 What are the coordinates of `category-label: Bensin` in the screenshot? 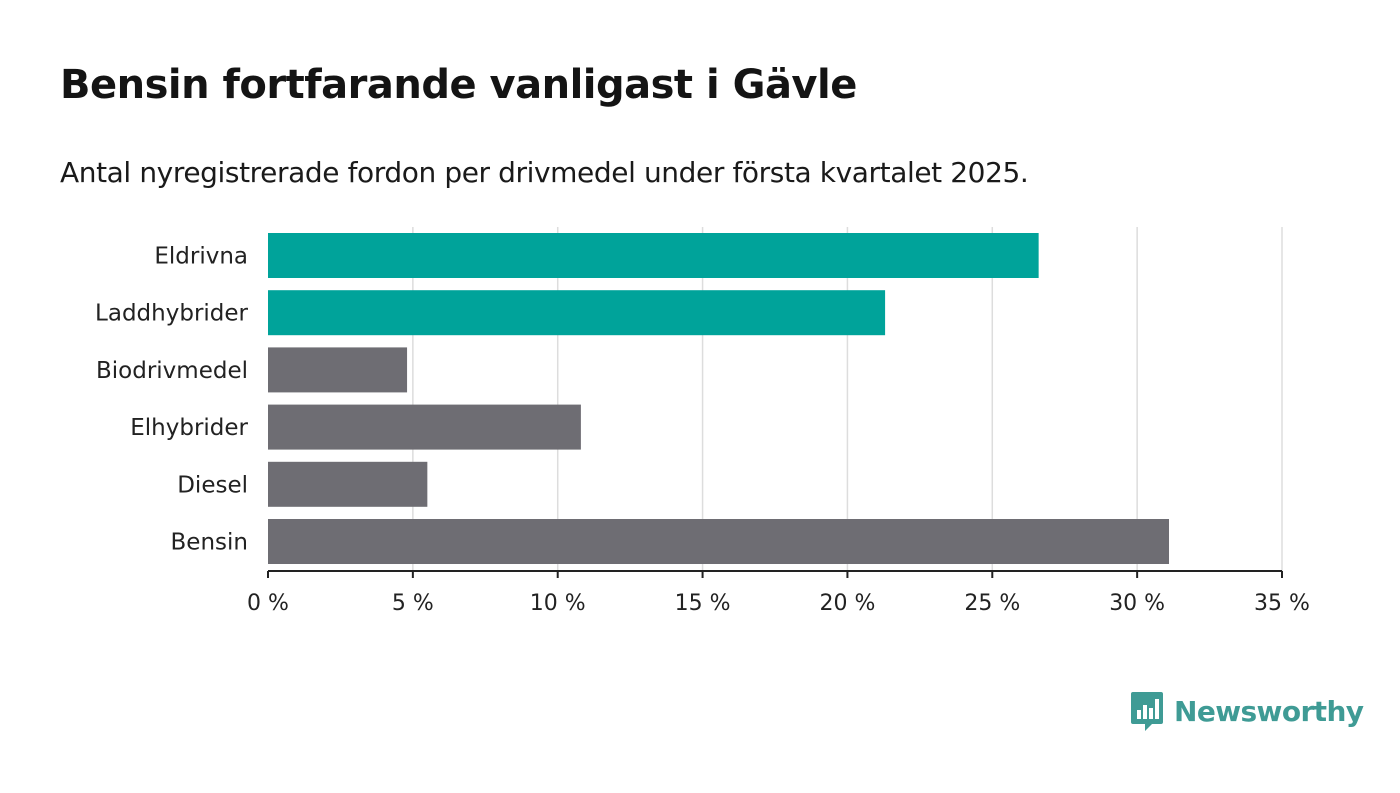 It's located at (209, 543).